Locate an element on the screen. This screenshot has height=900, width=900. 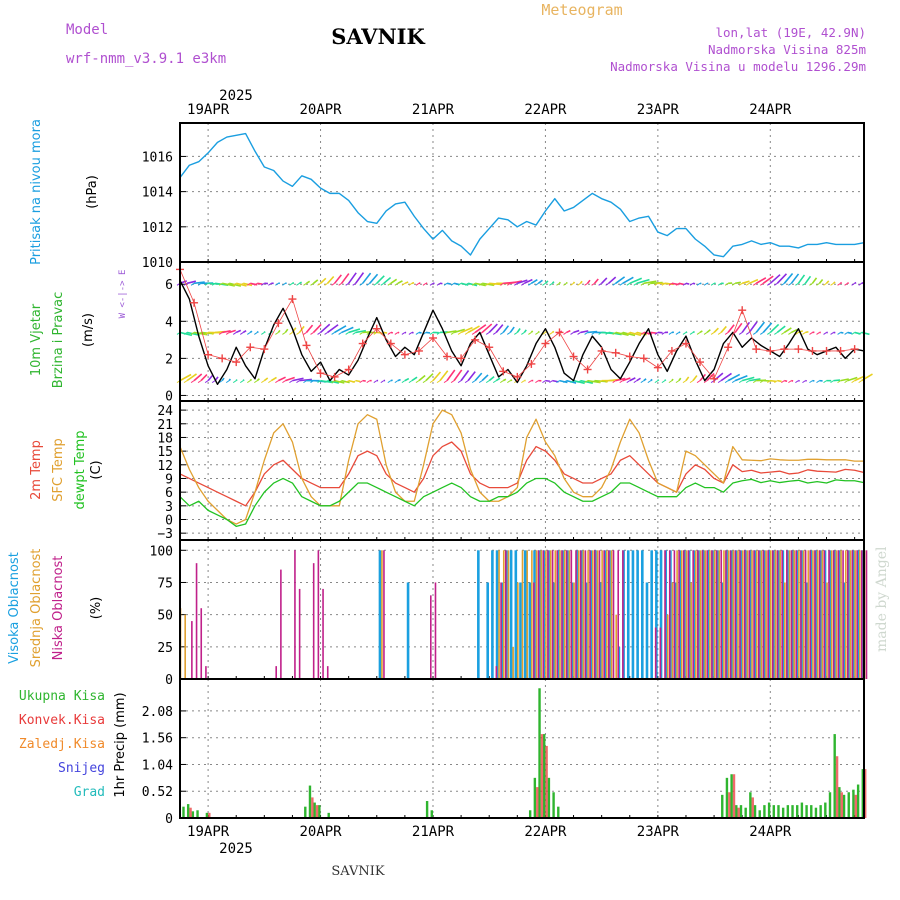
lonlat-label: lon,lat (19E, 42.9N) is located at coordinates (790, 32).